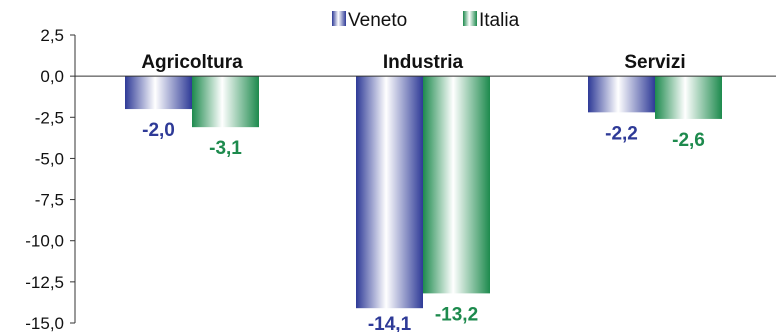 The height and width of the screenshot is (332, 776). Describe the element at coordinates (158, 130) in the screenshot. I see `data-label-veneto: -2,0` at that location.